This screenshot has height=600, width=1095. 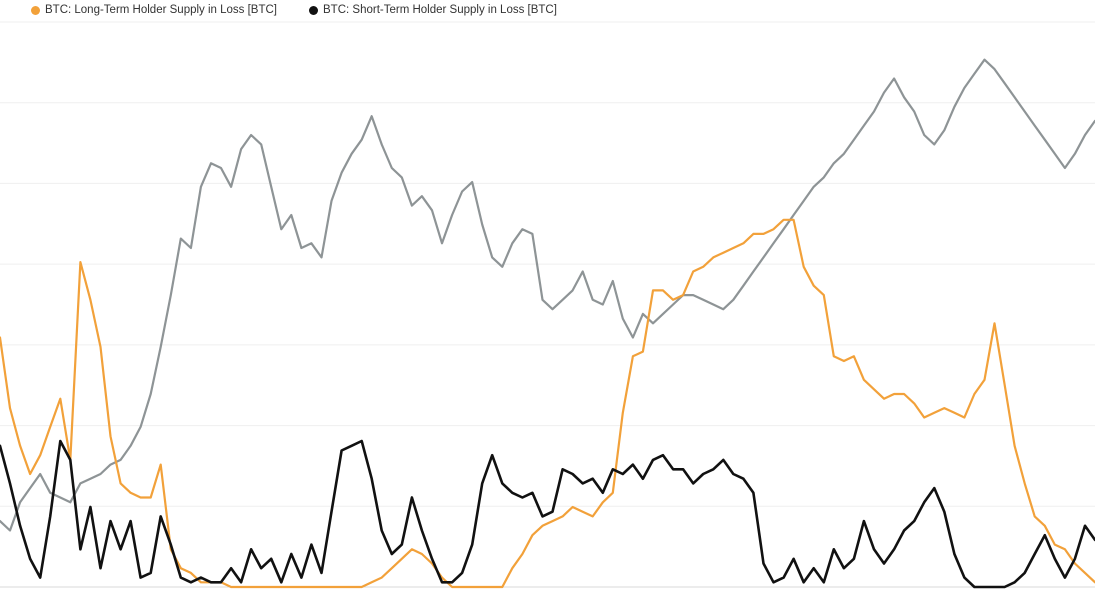 What do you see at coordinates (35, 10) in the screenshot?
I see `legend-dot-lth` at bounding box center [35, 10].